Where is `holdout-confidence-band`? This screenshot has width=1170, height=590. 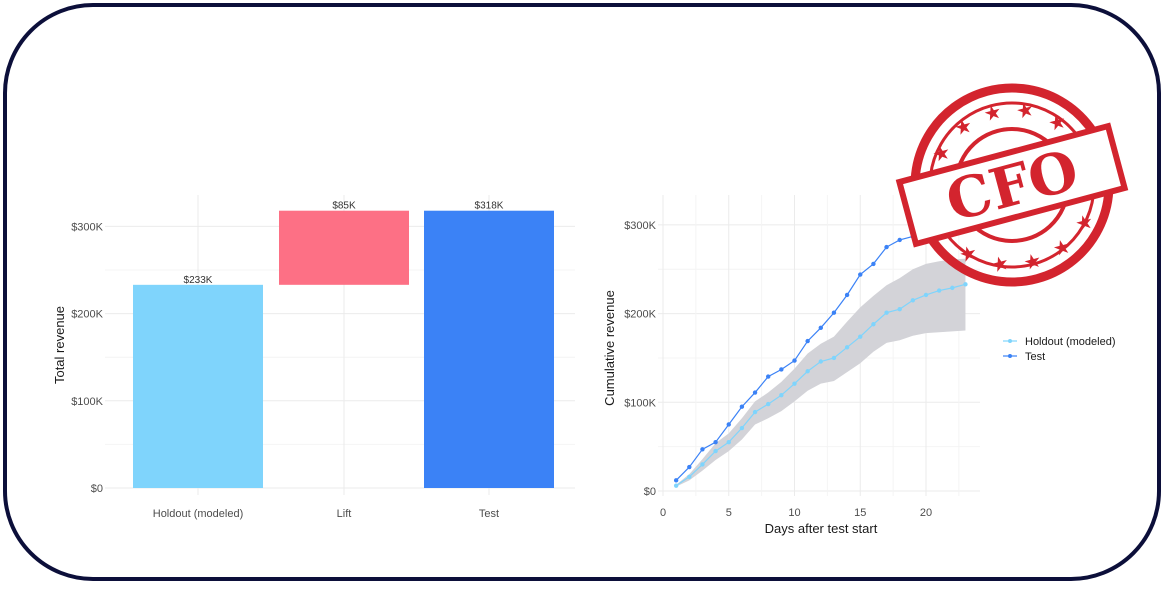
holdout-confidence-band is located at coordinates (821, 372).